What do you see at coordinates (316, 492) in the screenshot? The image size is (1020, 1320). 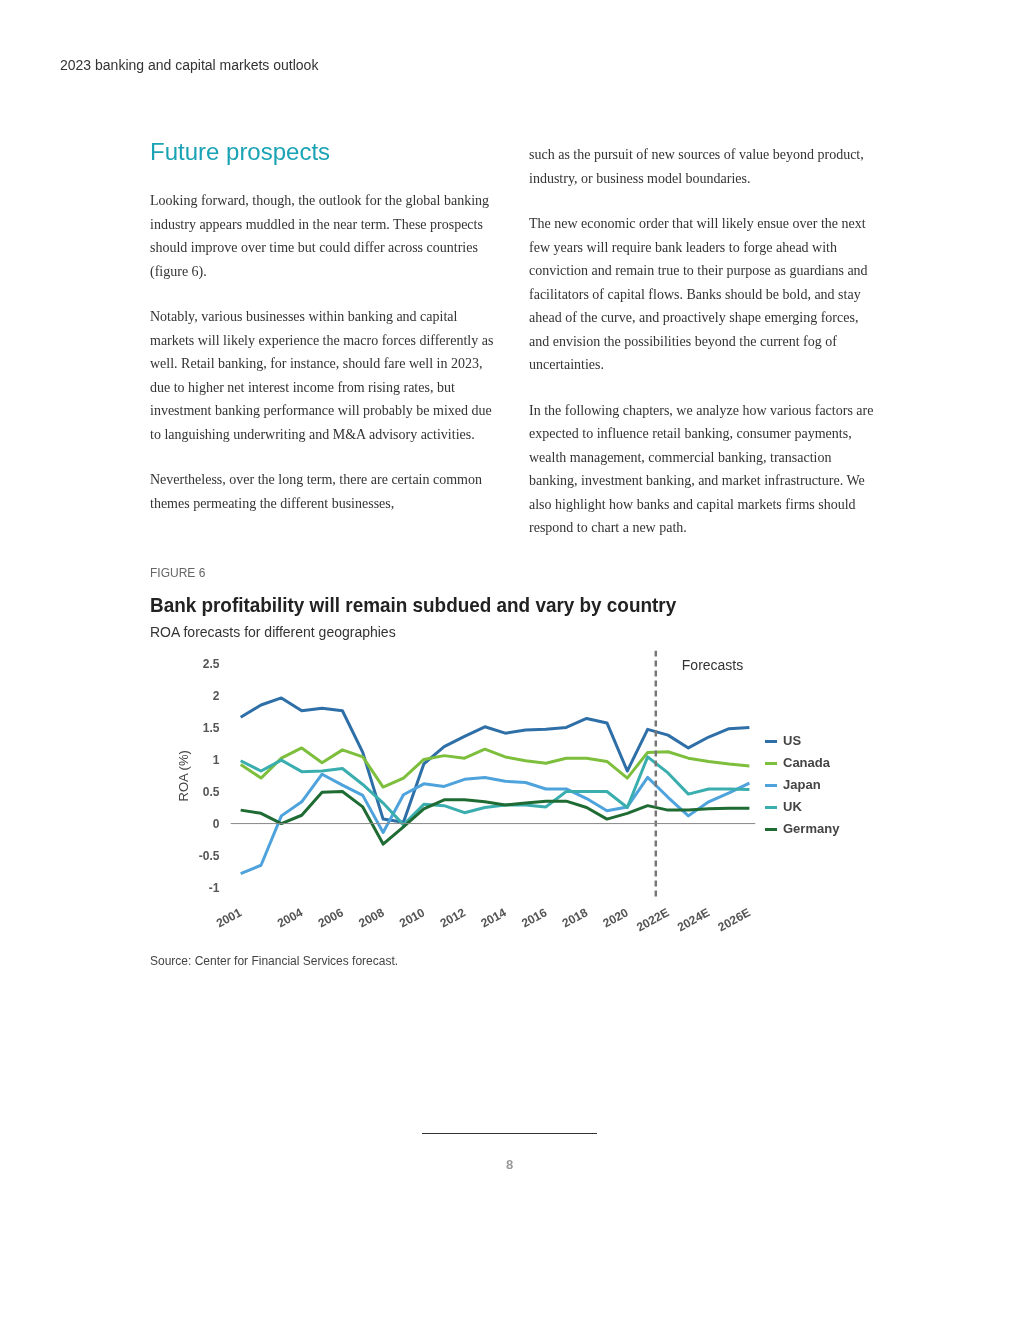 I see `text: Nevertheless, over the long term, there are certain common themes permeating the different businesses,` at bounding box center [316, 492].